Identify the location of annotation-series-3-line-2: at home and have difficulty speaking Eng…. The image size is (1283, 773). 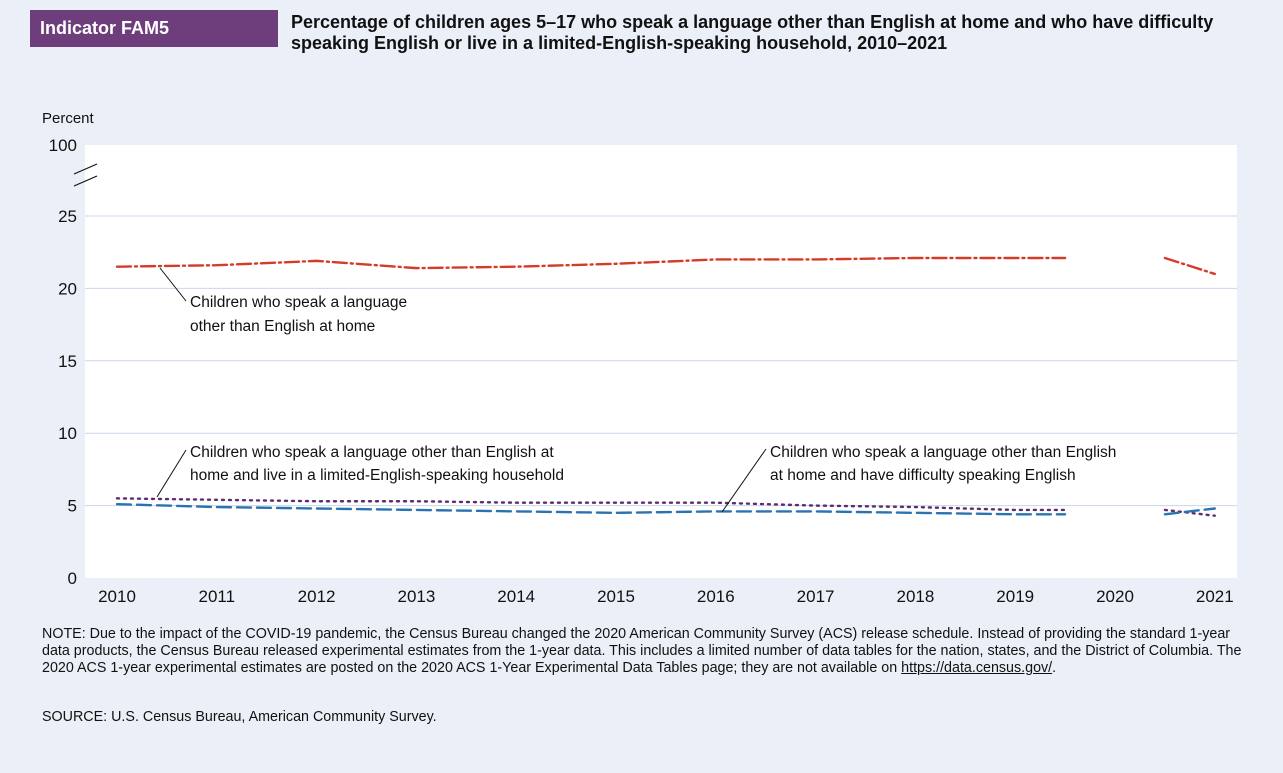
(923, 475).